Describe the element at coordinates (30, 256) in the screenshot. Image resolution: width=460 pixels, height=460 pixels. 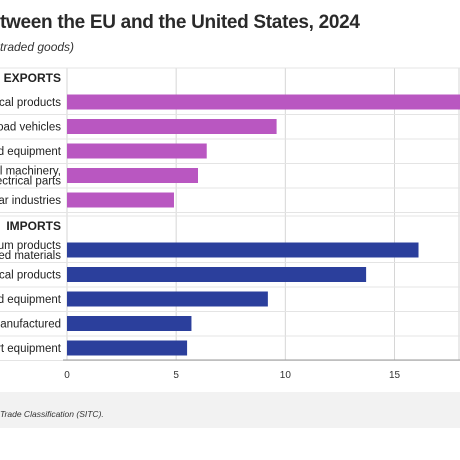
I see `category-label: ted materials` at that location.